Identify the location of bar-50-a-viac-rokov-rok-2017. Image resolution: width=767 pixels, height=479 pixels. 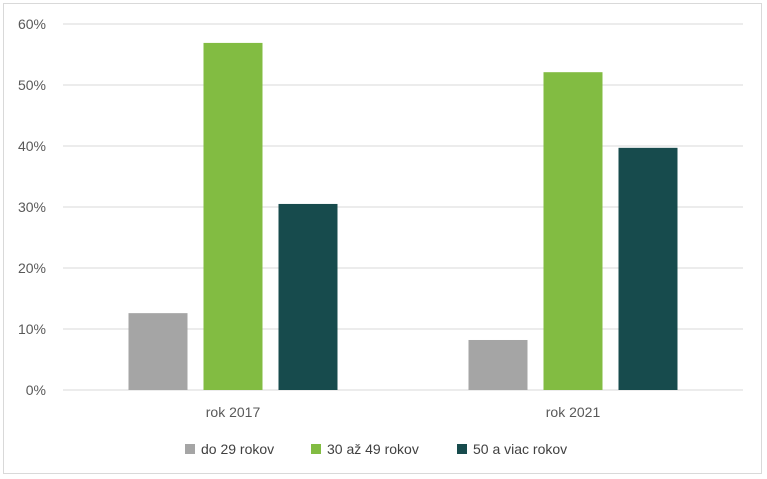
(308, 296).